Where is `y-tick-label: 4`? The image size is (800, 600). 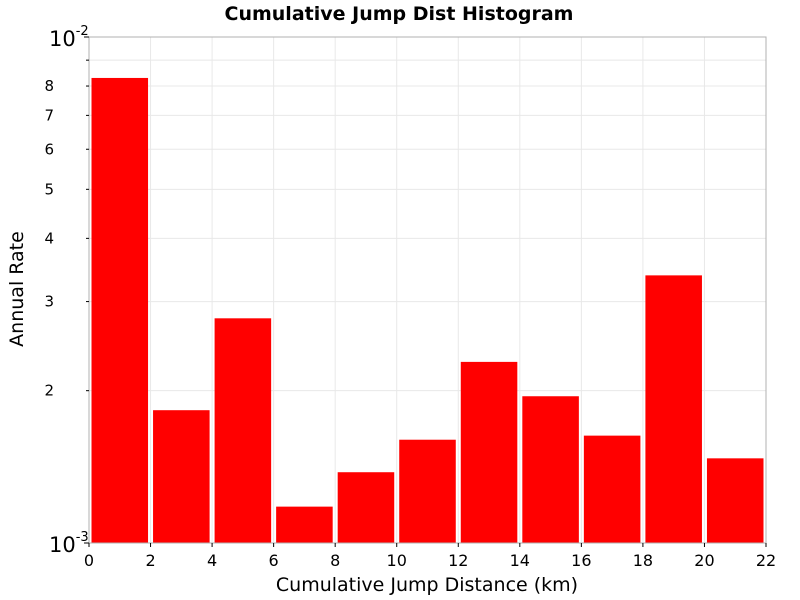
y-tick-label: 4 is located at coordinates (49, 238).